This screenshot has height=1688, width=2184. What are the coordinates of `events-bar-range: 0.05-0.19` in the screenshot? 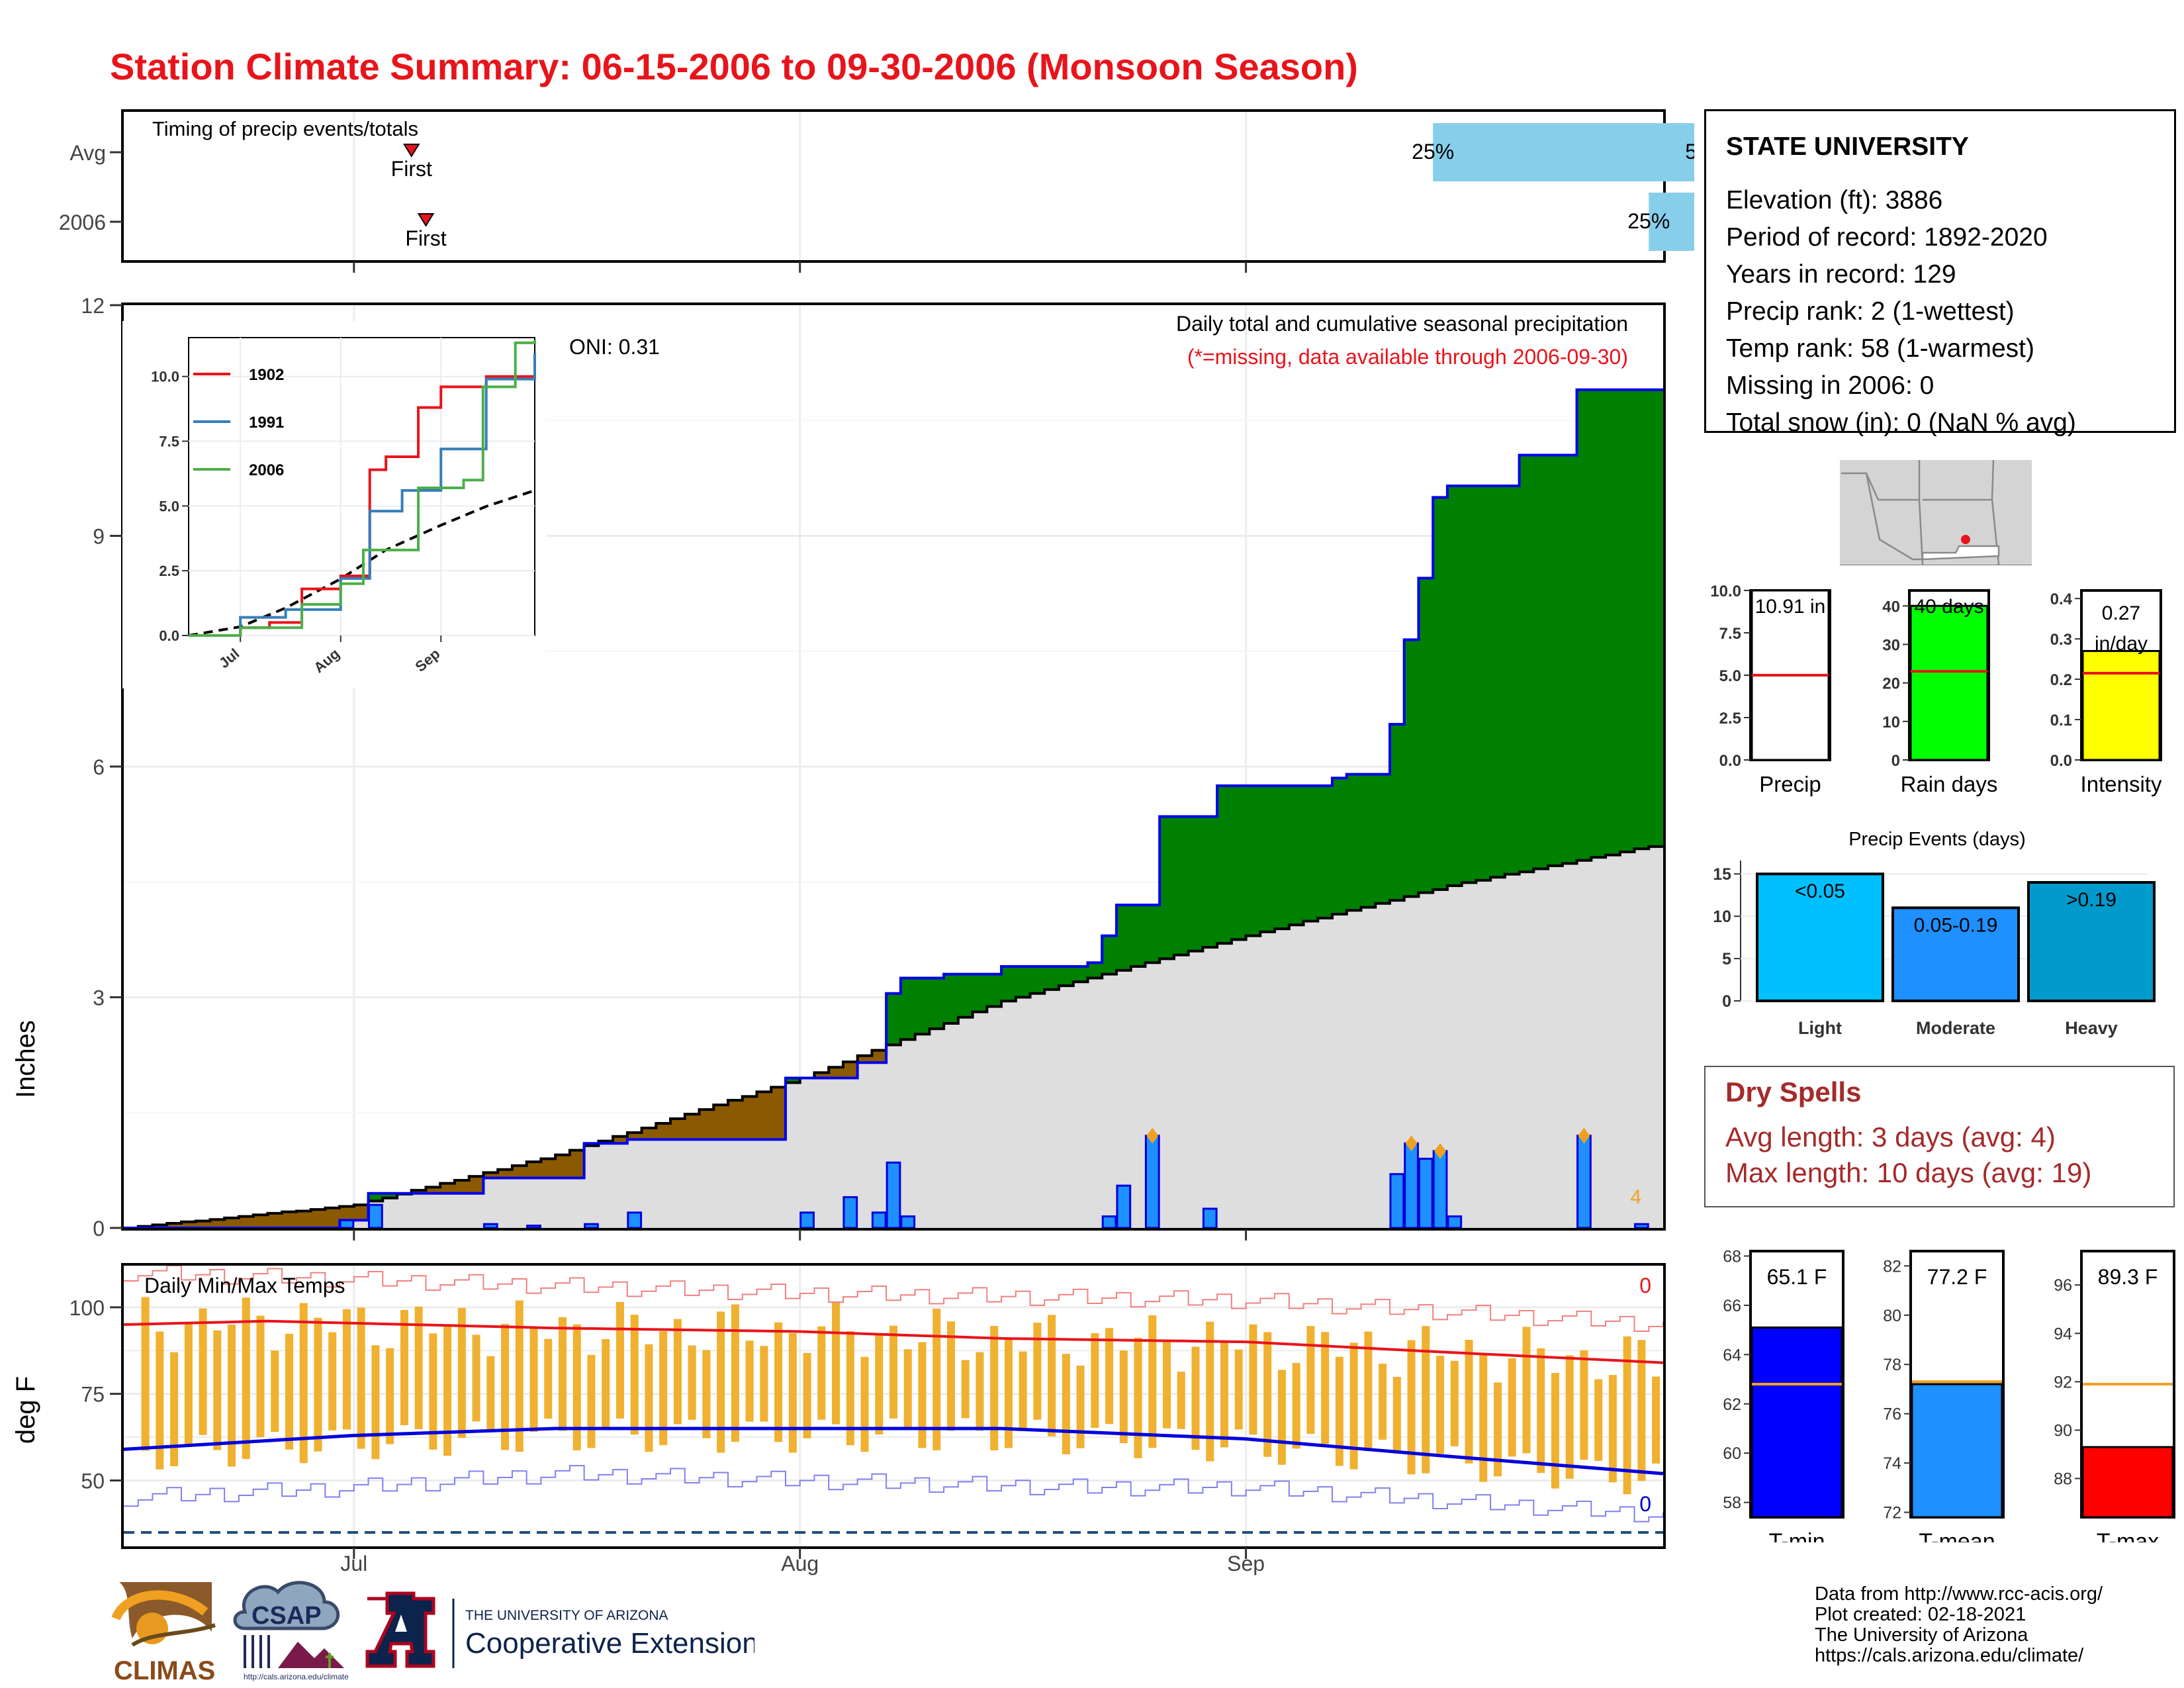 It's located at (1956, 925).